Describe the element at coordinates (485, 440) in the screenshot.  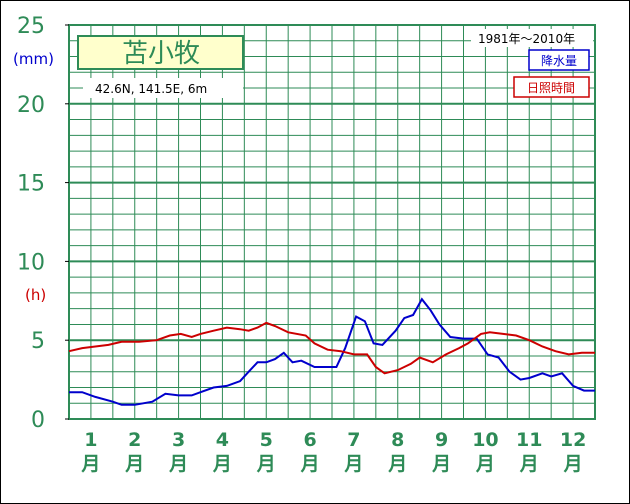
I see `month-number-label: 10` at that location.